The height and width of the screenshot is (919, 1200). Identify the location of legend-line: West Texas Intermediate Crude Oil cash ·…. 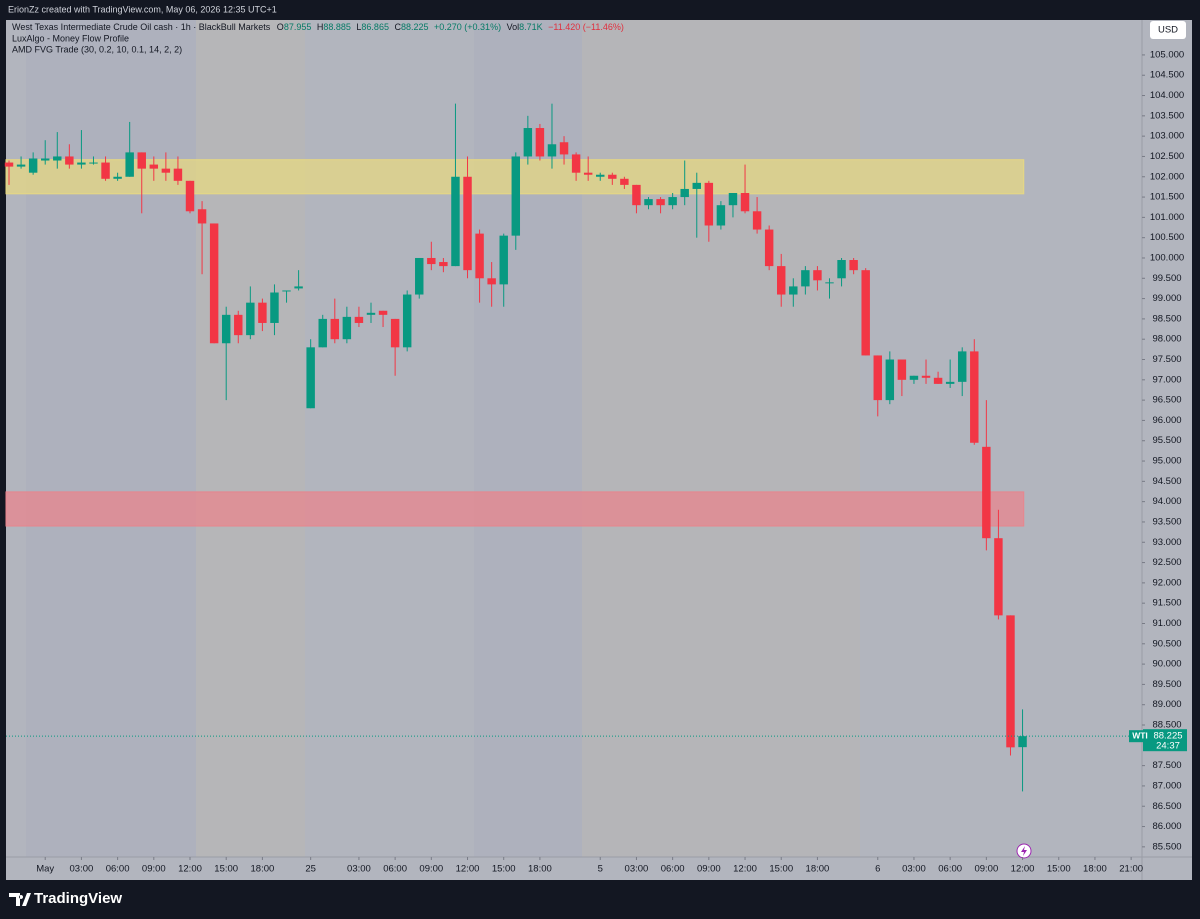
(318, 27).